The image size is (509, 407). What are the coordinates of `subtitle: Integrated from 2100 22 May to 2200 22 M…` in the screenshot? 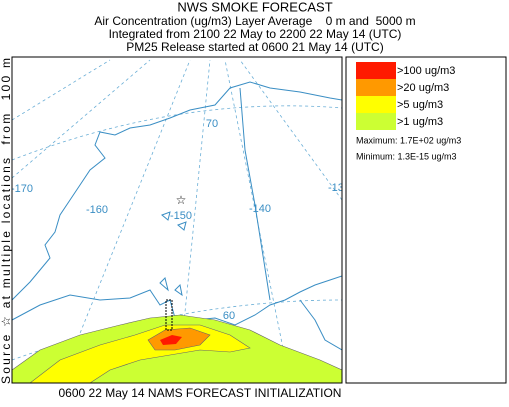 It's located at (255, 34).